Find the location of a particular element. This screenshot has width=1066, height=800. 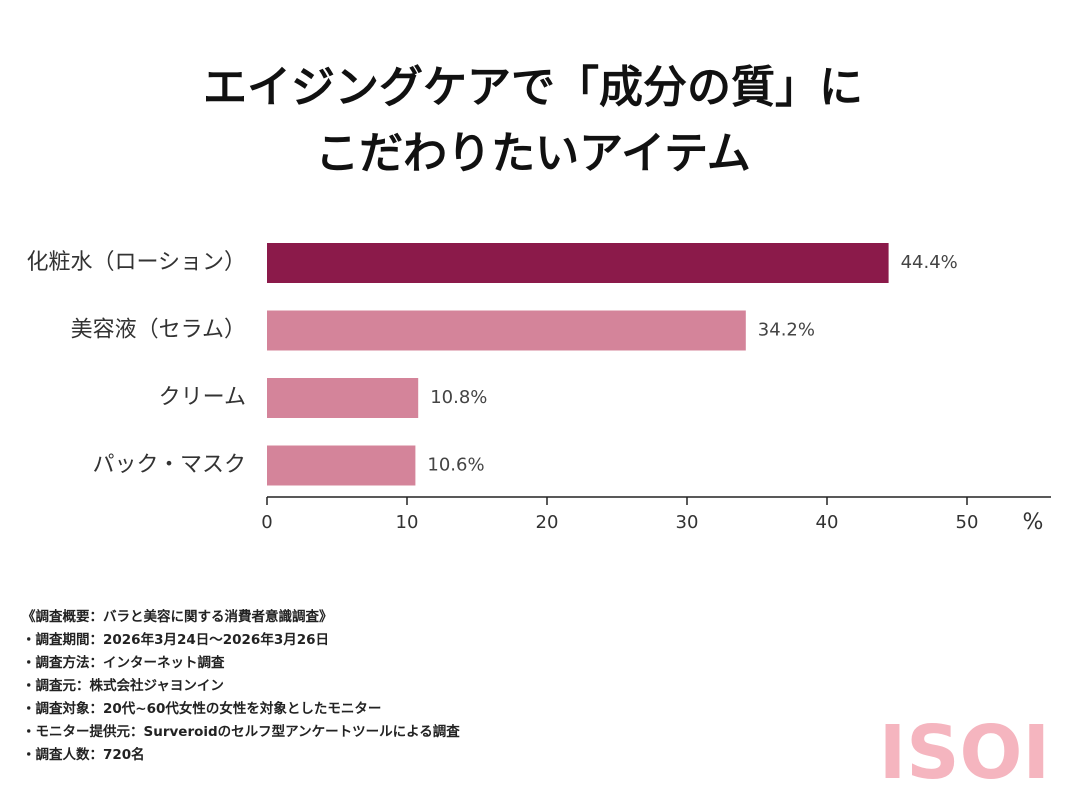

x-tick-label: 40 is located at coordinates (827, 522).